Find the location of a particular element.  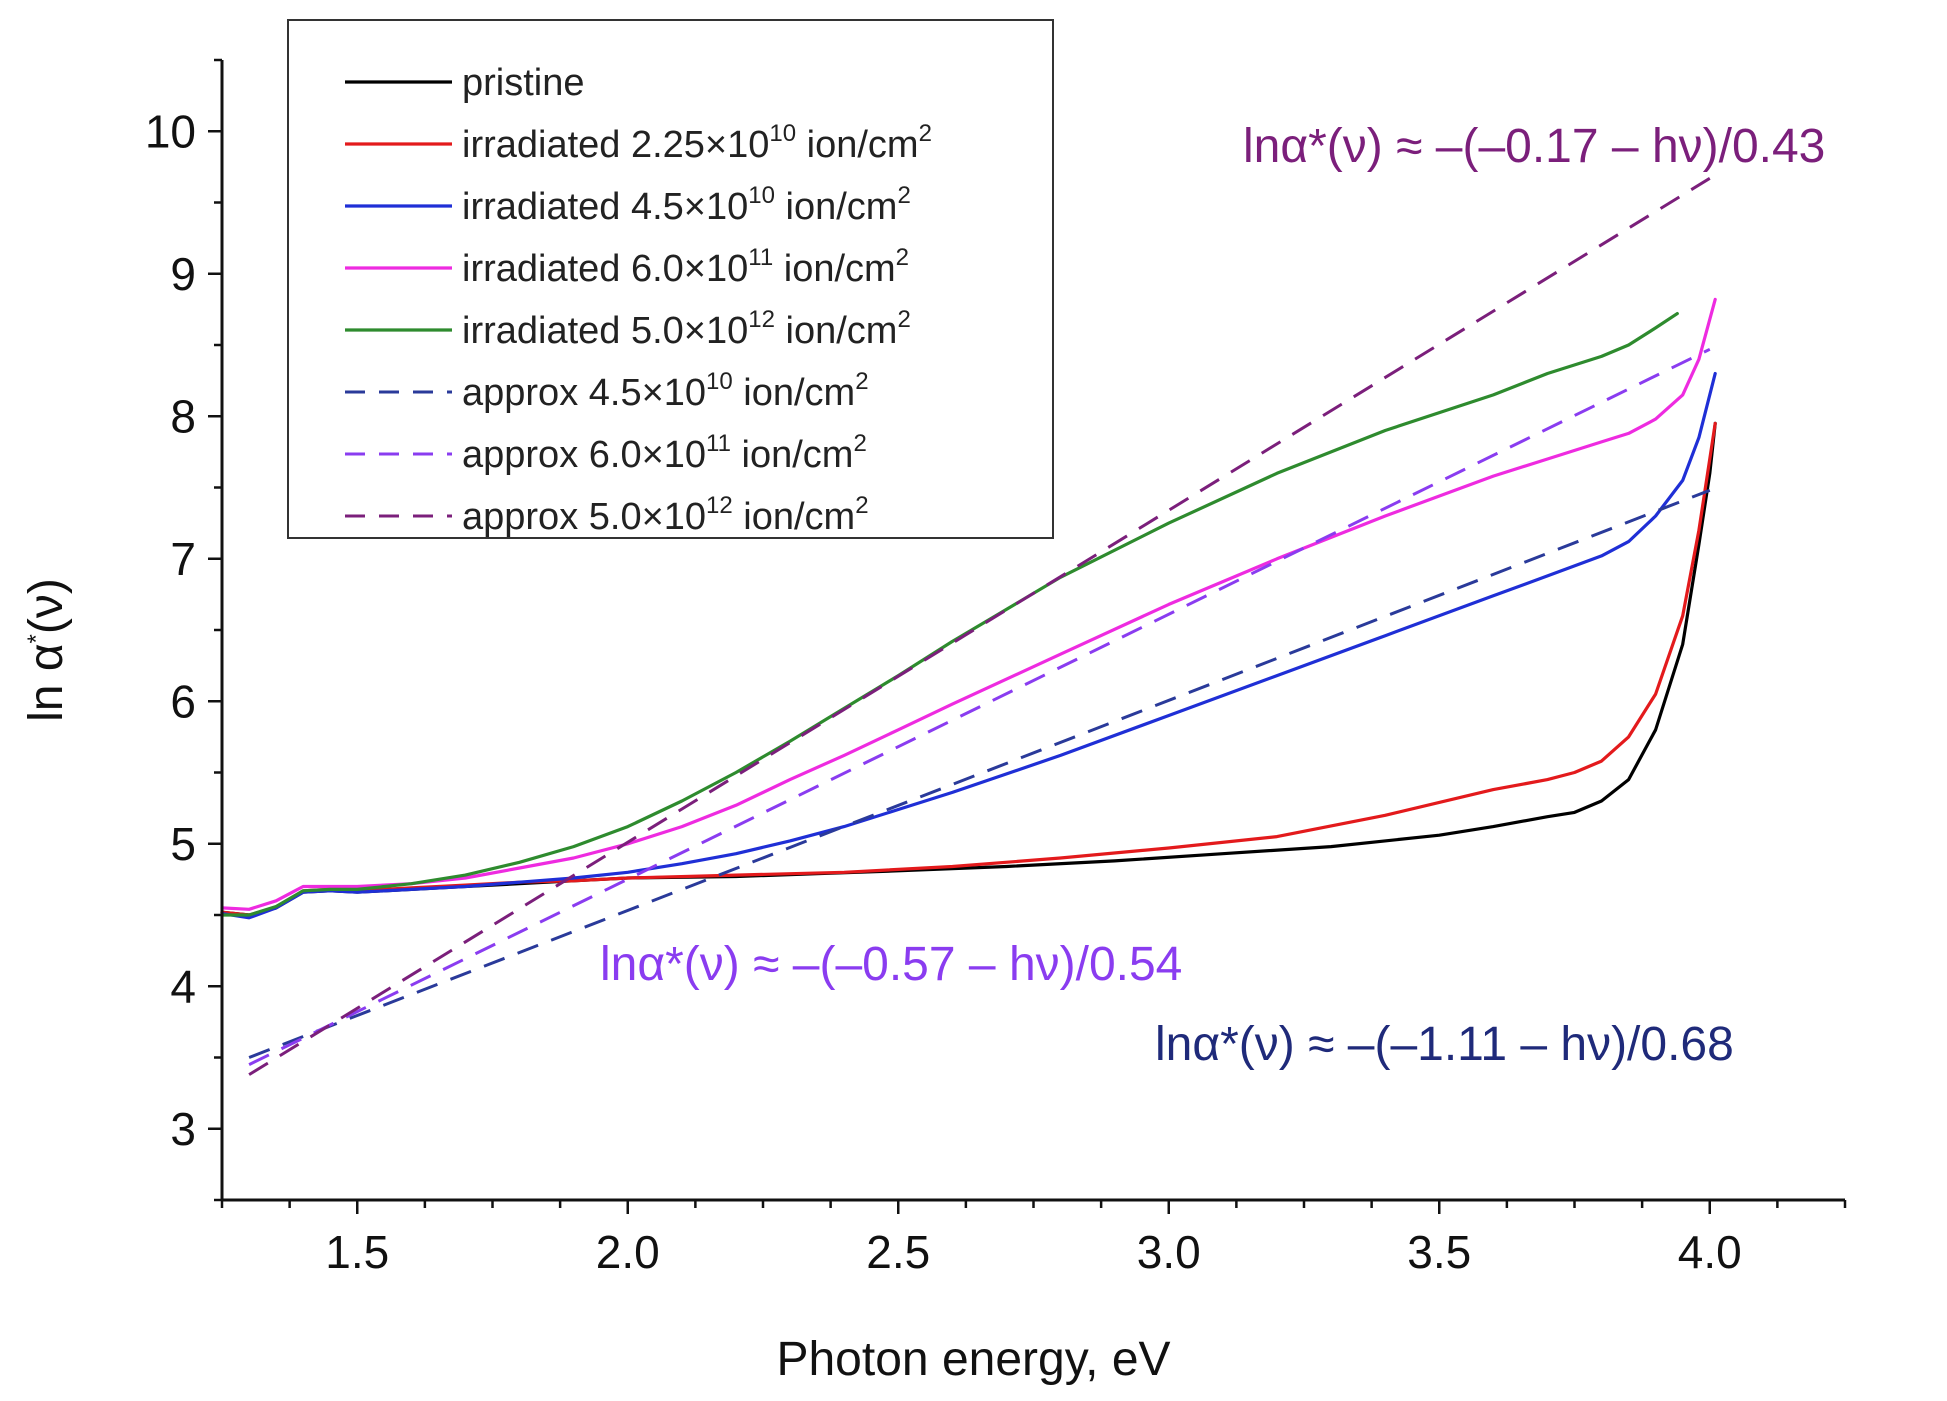

legend-label-1: irradiated 2.25×1010 ion/cm2 is located at coordinates (697, 143).